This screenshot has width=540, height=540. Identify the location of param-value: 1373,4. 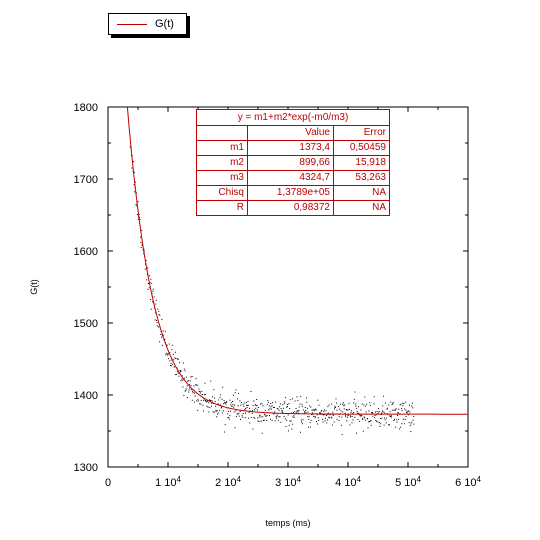
(290, 148).